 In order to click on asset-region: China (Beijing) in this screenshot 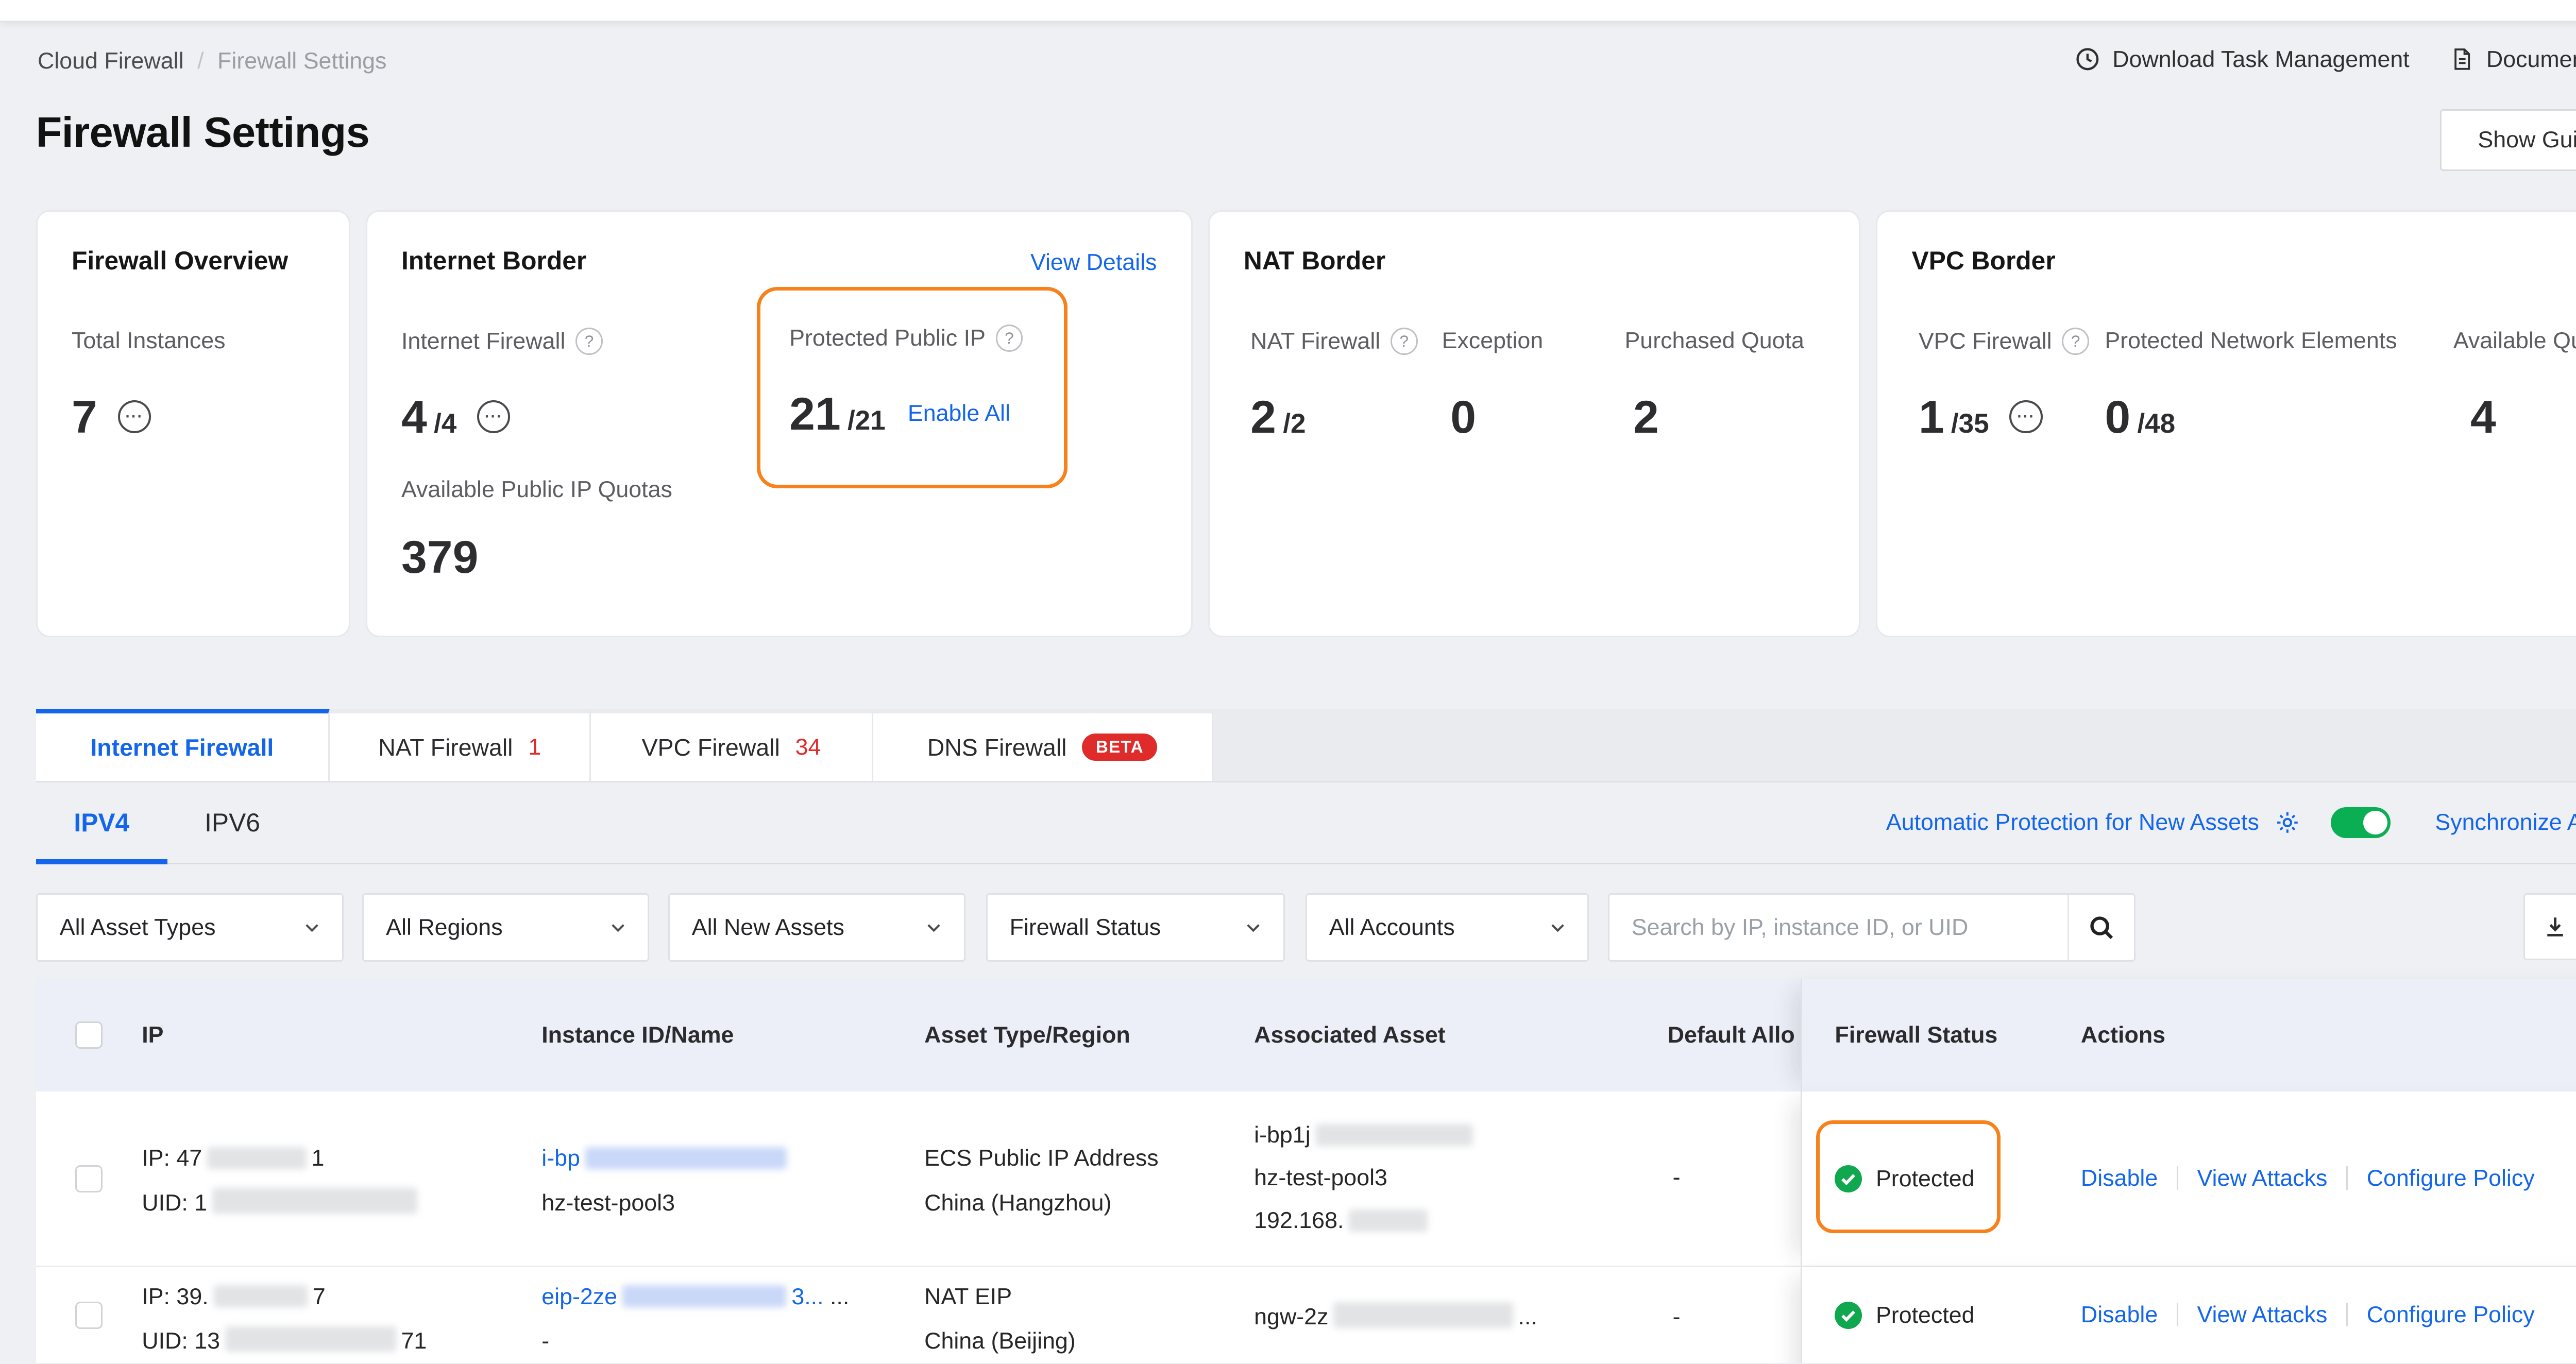, I will do `click(1000, 1340)`.